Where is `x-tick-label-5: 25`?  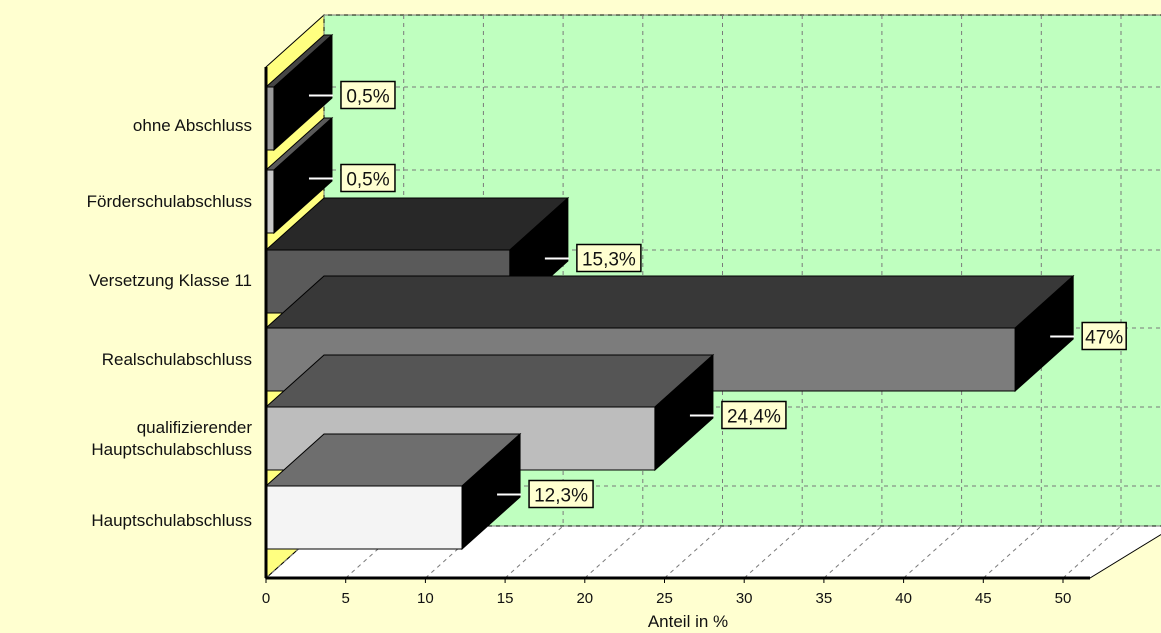
x-tick-label-5: 25 is located at coordinates (664, 598).